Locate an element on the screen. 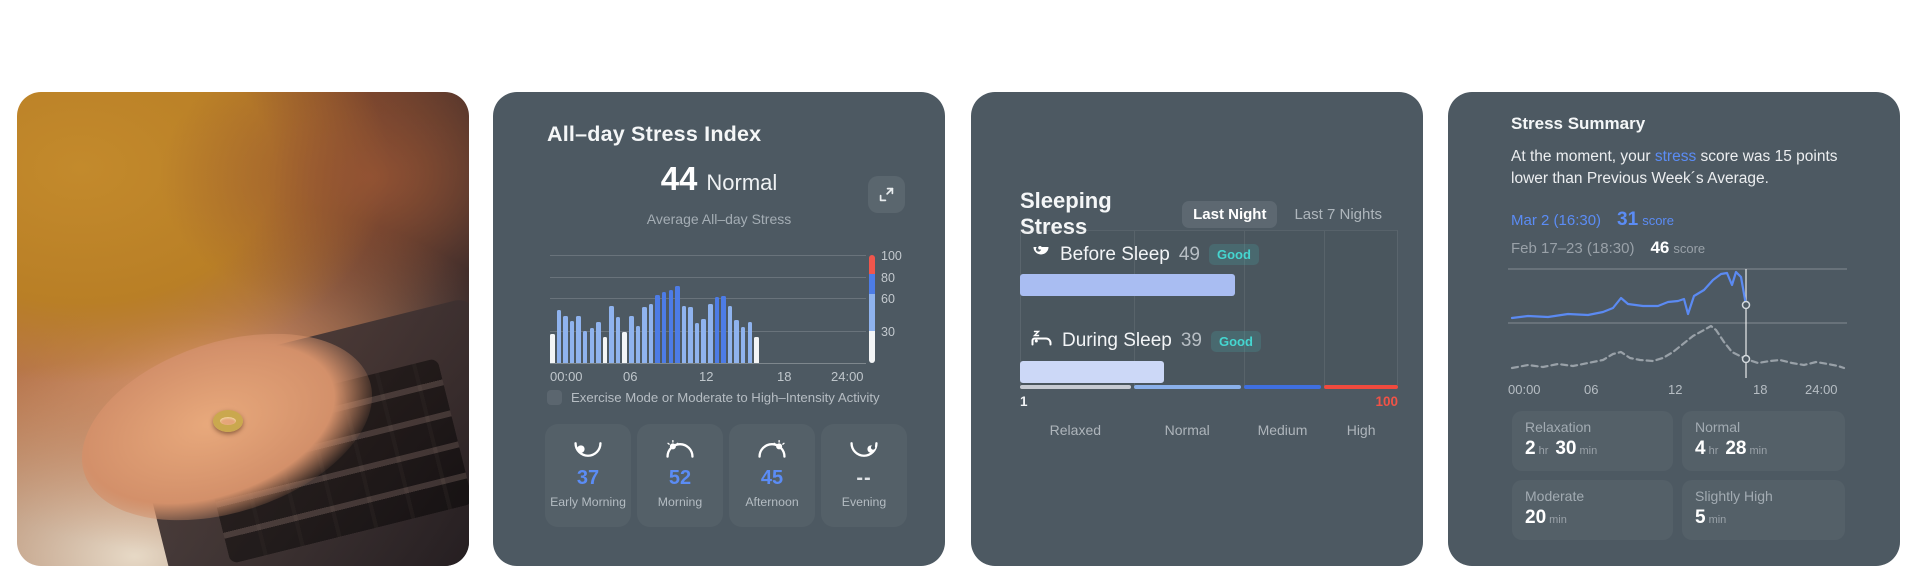  before-sleep-label: Before Sleep is located at coordinates (1115, 254).